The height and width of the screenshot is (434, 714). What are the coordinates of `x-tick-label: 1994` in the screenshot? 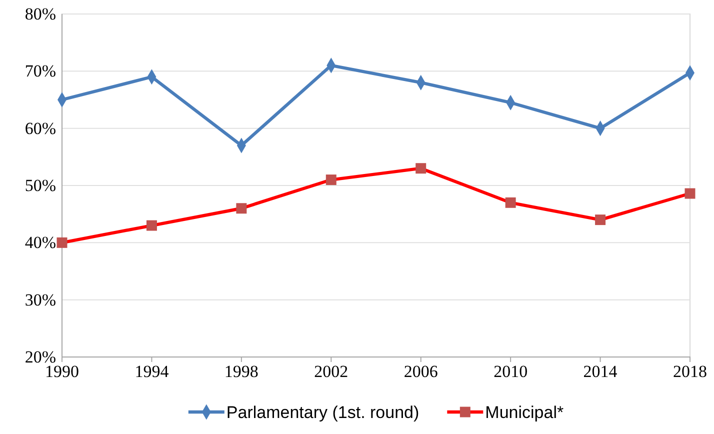 It's located at (152, 372).